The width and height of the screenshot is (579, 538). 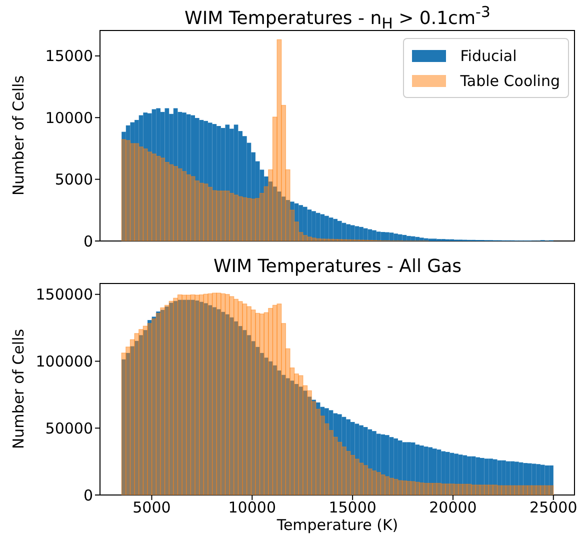 What do you see at coordinates (151, 507) in the screenshot?
I see `x-tick-label: 5000` at bounding box center [151, 507].